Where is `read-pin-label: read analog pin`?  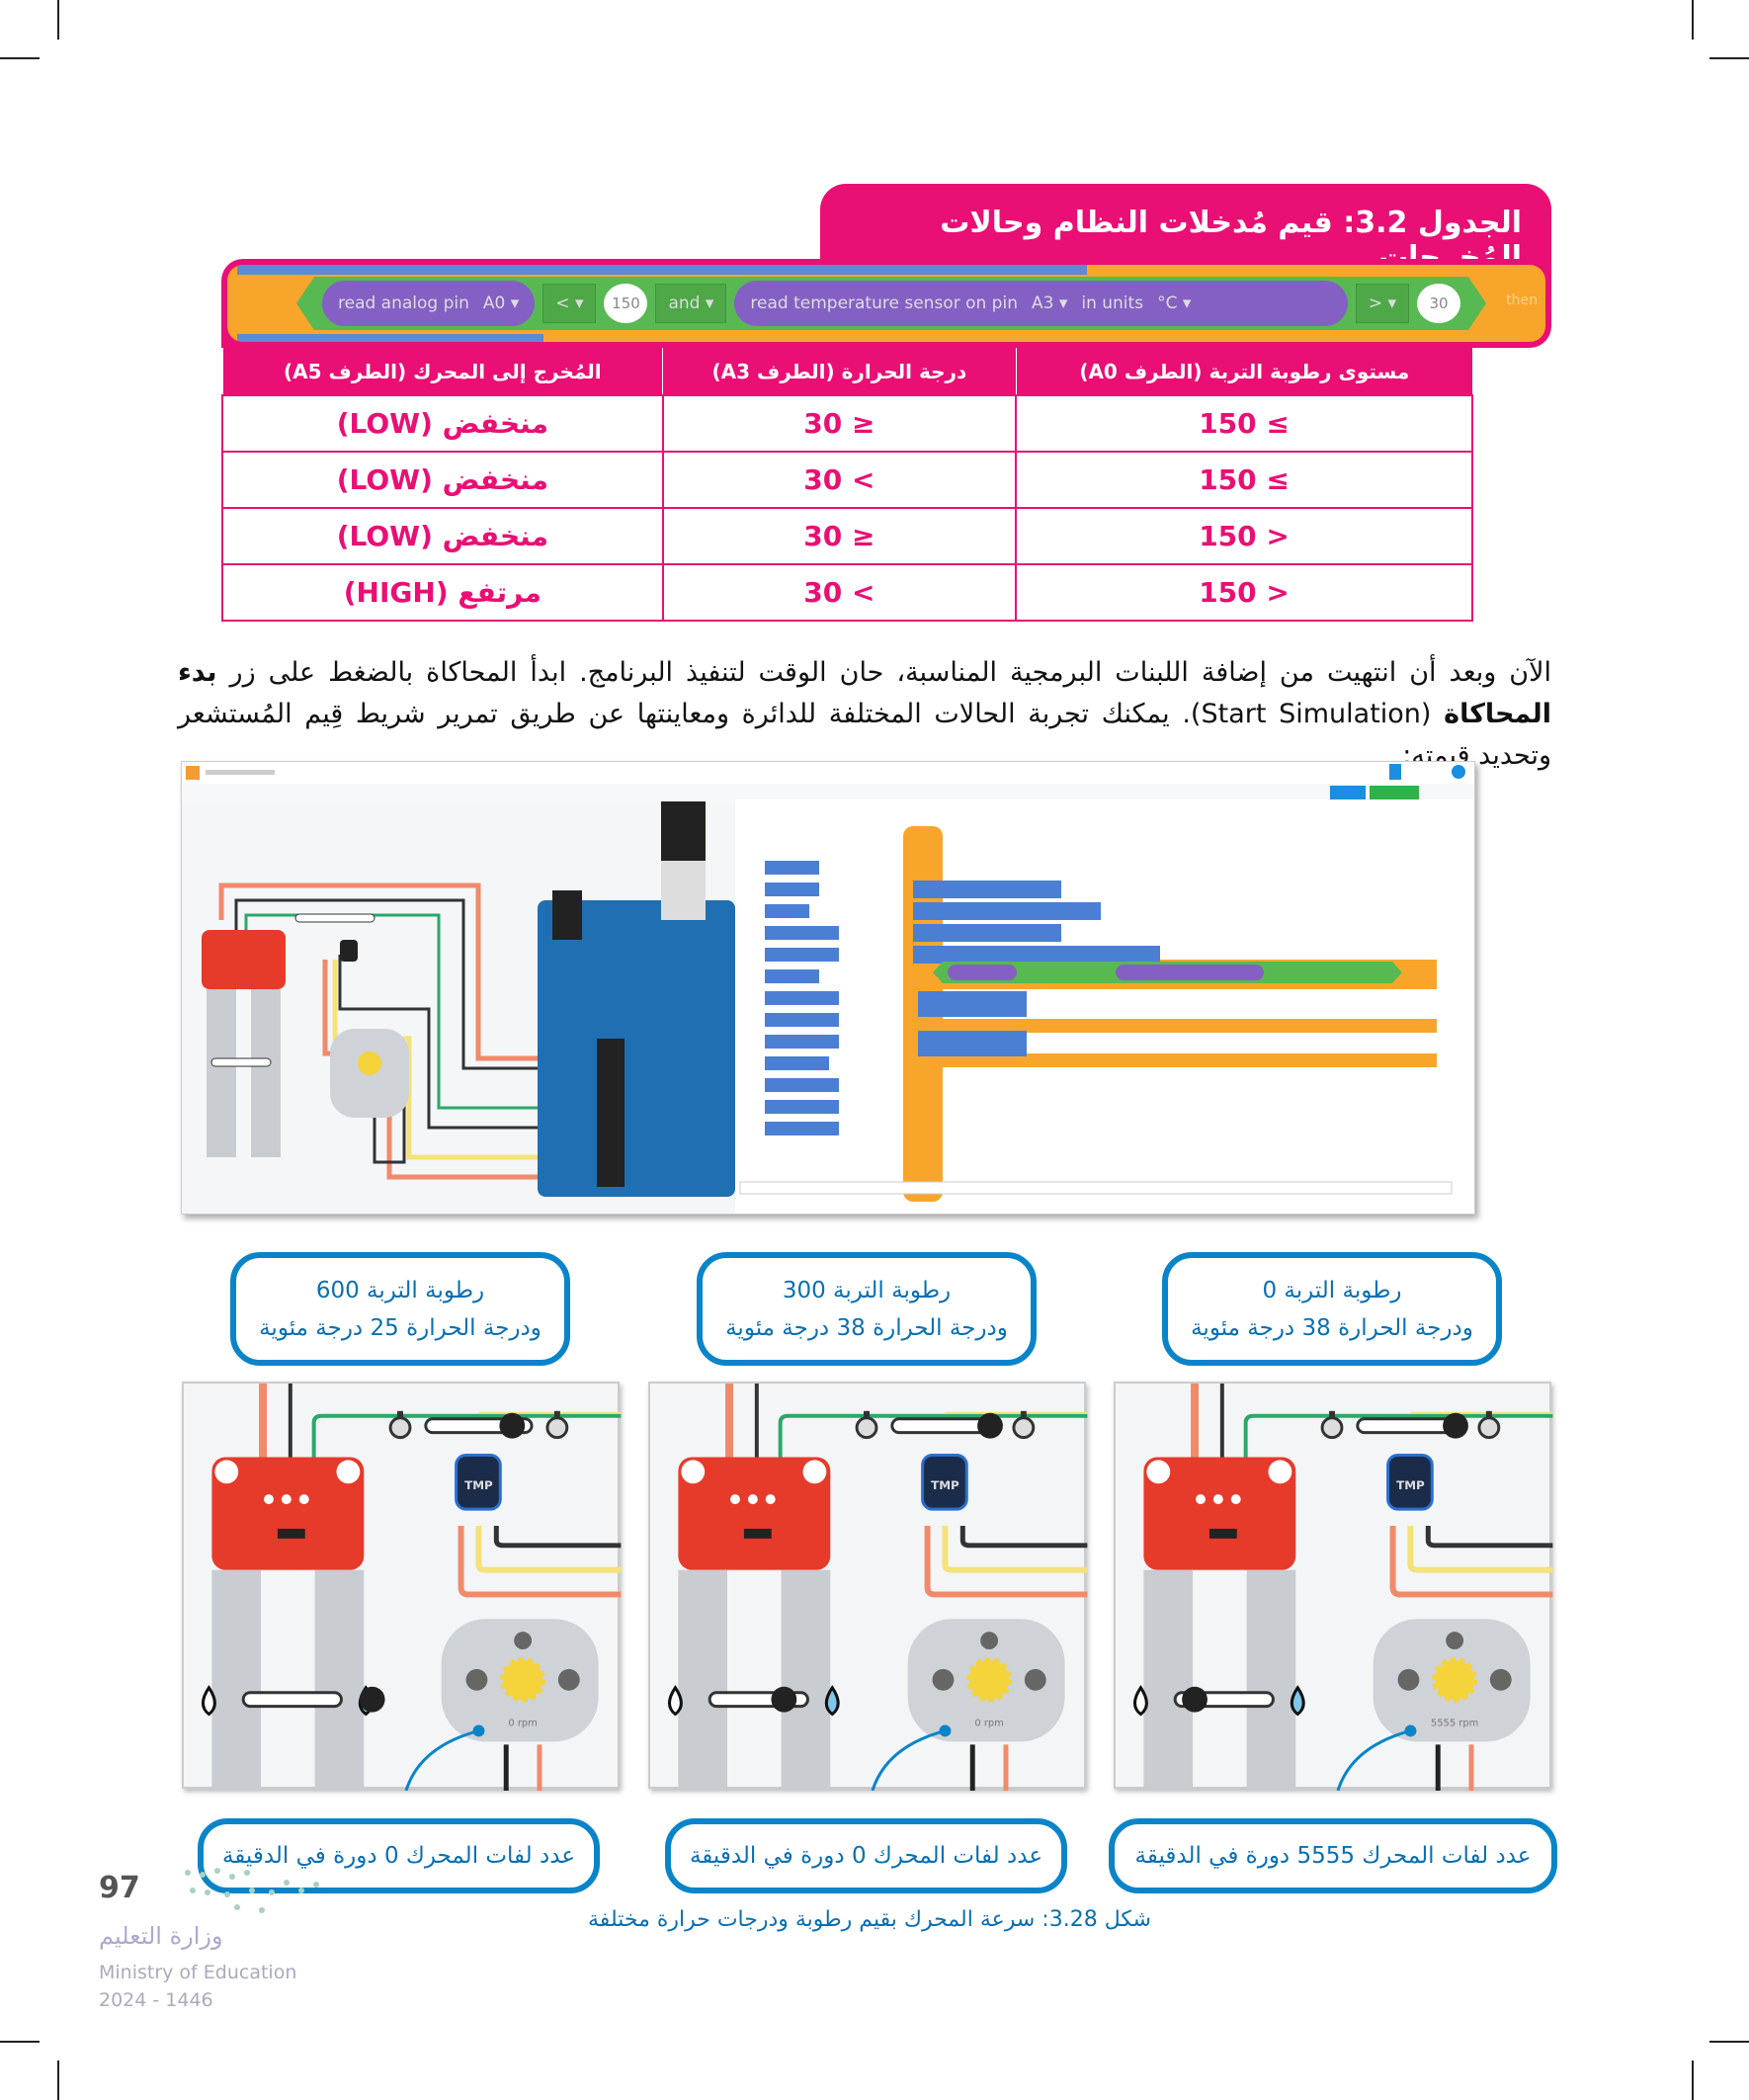 read-pin-label: read analog pin is located at coordinates (404, 303).